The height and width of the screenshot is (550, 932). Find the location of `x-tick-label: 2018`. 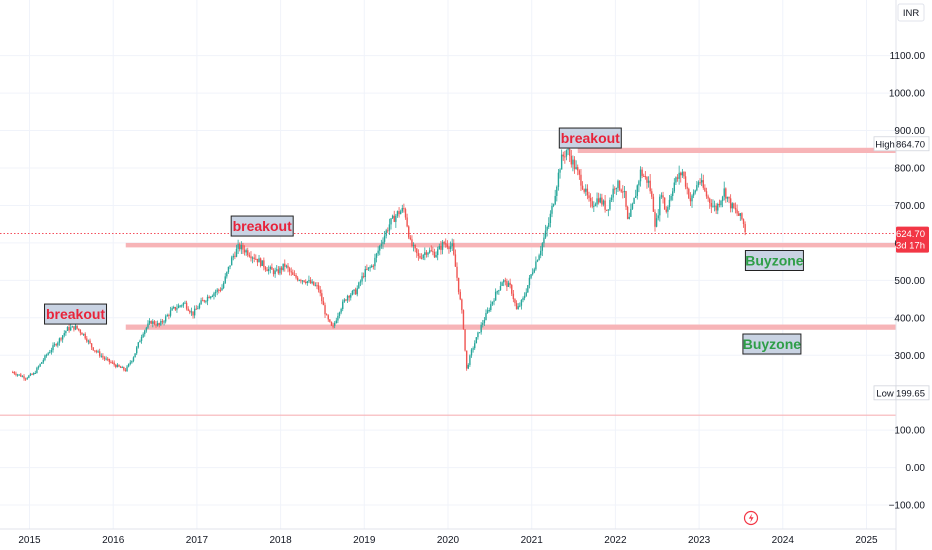

x-tick-label: 2018 is located at coordinates (280, 540).